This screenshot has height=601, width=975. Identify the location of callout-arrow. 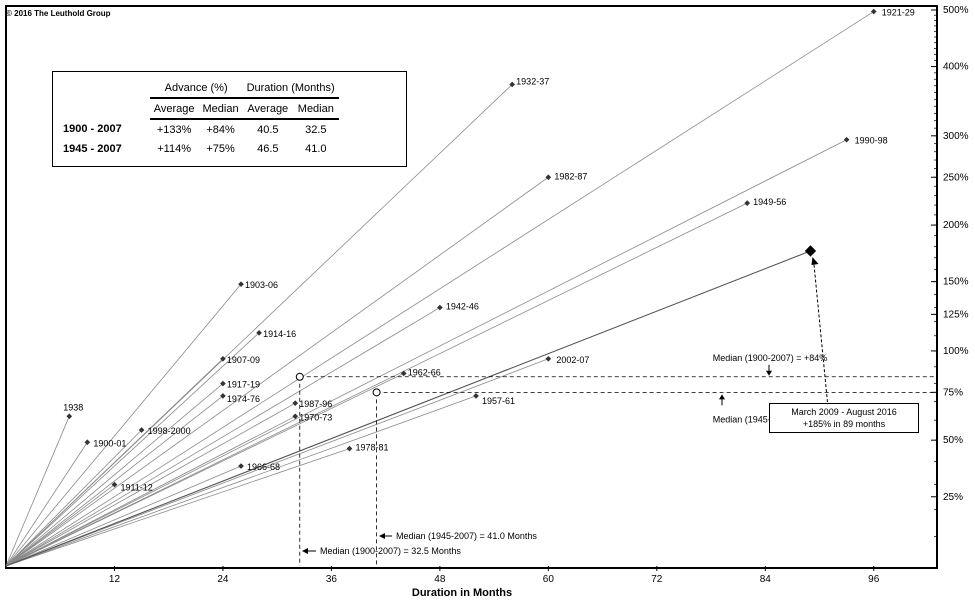
(820, 330).